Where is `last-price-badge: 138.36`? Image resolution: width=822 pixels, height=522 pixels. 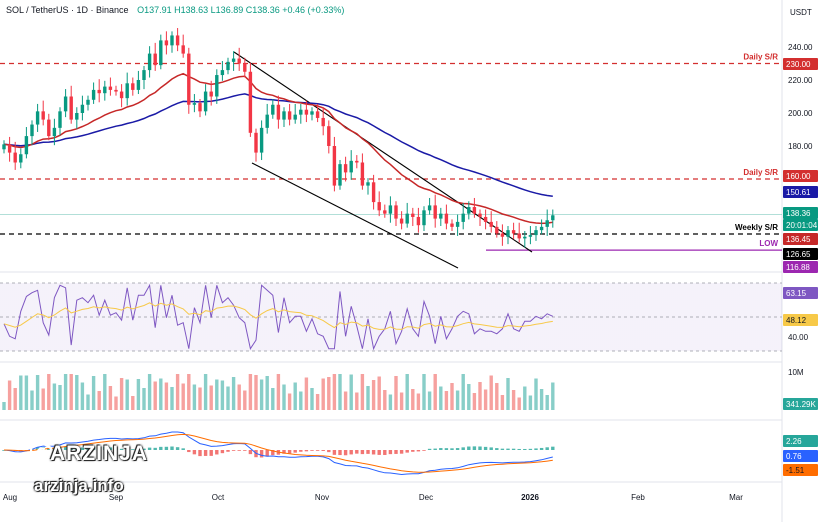
last-price-badge: 138.36 is located at coordinates (798, 213).